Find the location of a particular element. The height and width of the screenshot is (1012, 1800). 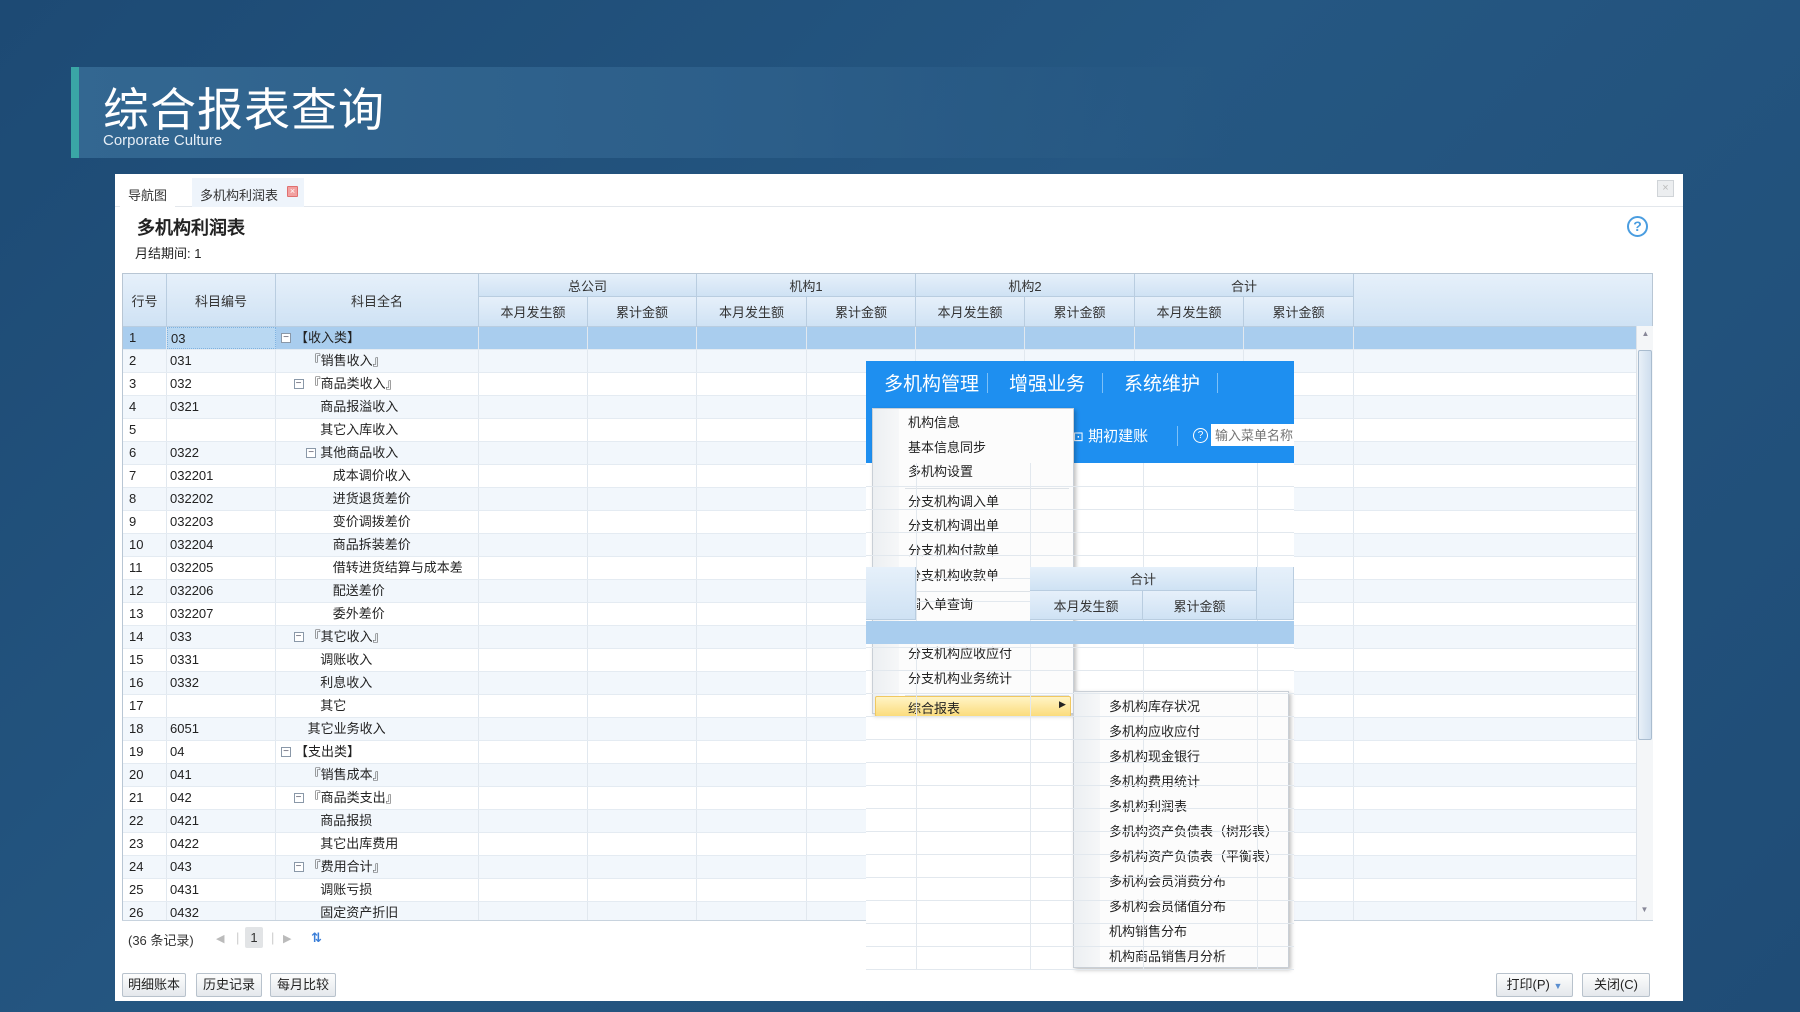

nav-enhanced: 增强业务 is located at coordinates (1047, 384).